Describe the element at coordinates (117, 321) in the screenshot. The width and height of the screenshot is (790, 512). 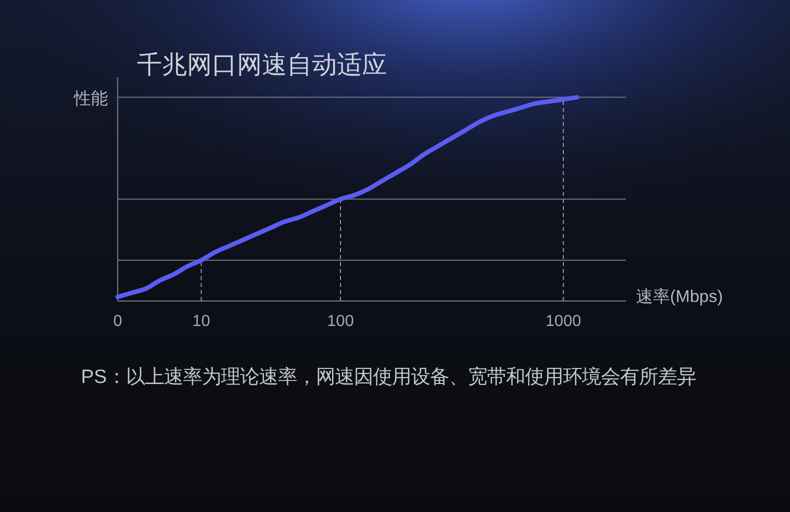
I see `x-tick-label: 0` at that location.